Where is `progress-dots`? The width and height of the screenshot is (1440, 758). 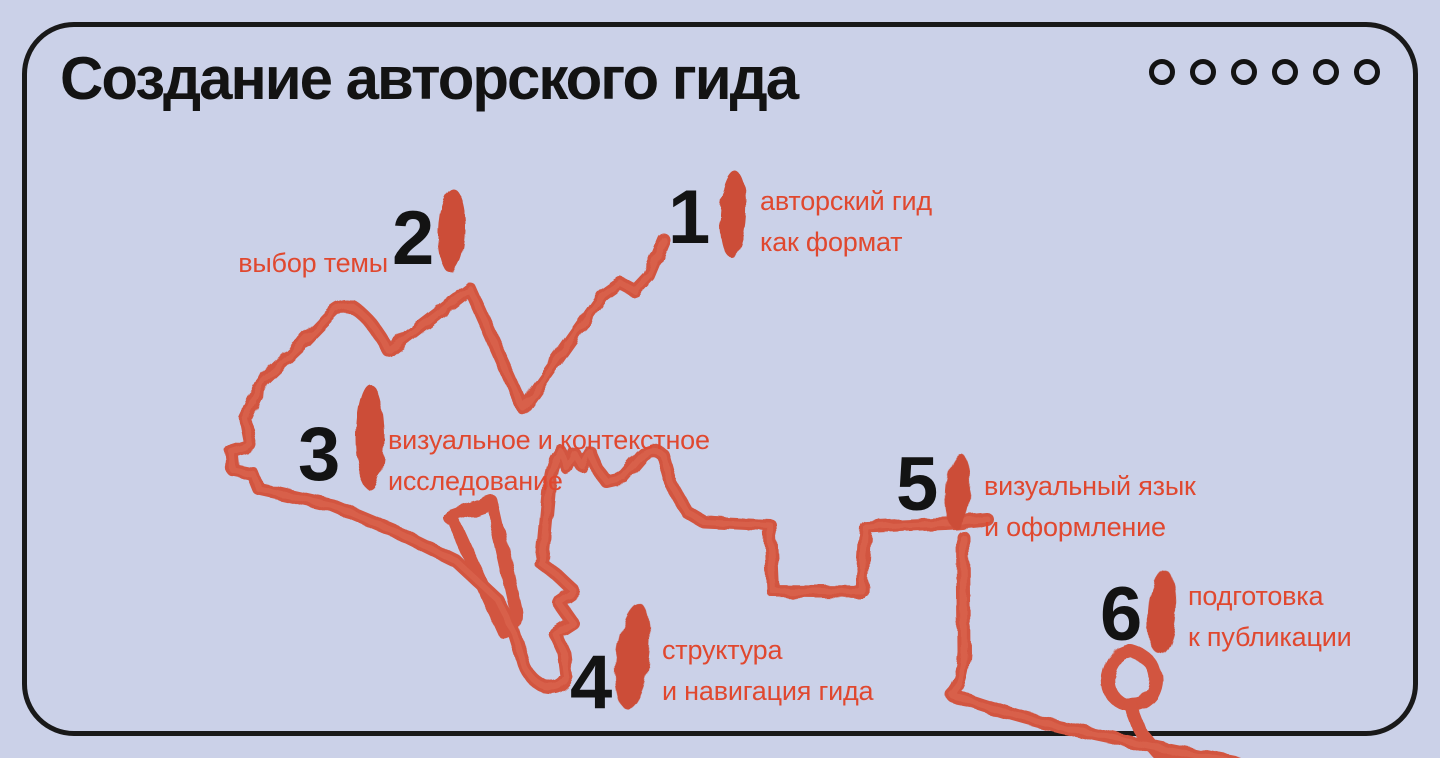 progress-dots is located at coordinates (1264, 72).